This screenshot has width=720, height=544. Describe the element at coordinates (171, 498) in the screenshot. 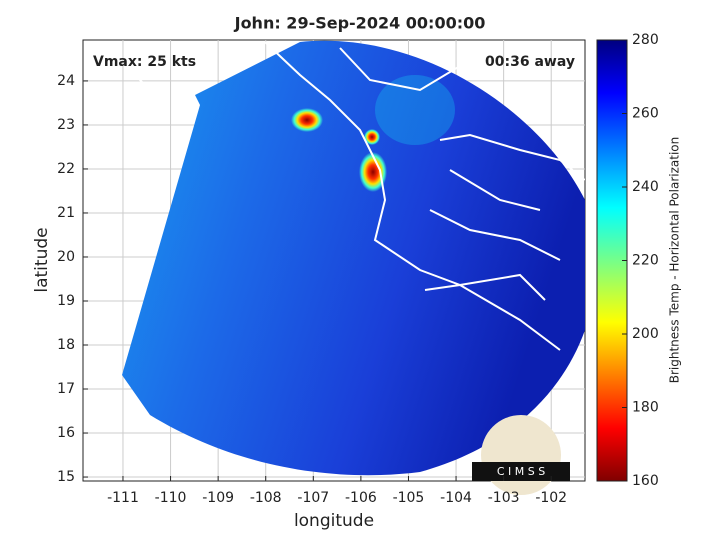

I see `x-tick-label: -110` at that location.